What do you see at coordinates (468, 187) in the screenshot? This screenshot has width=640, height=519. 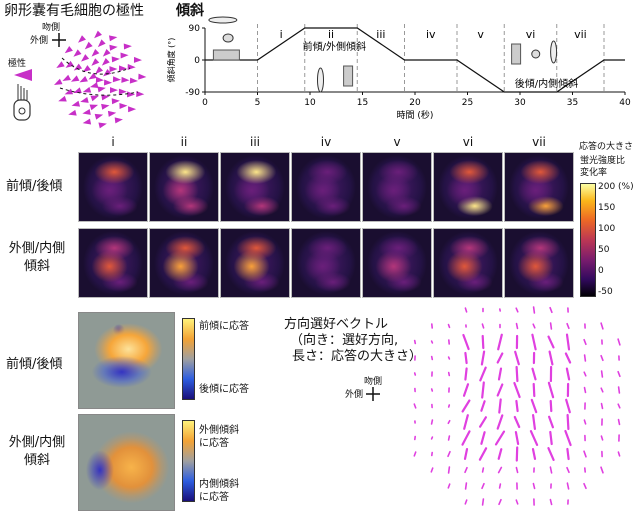 I see `pitch-heatmap-vi` at bounding box center [468, 187].